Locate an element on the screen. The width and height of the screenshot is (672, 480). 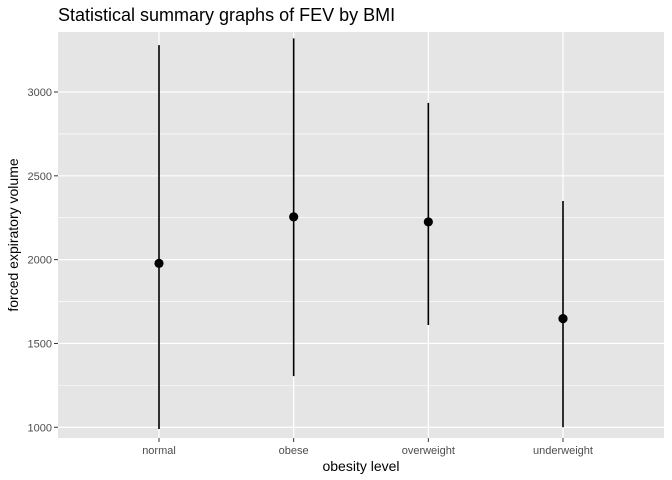
y-tick-label: 2000 is located at coordinates (40, 261).